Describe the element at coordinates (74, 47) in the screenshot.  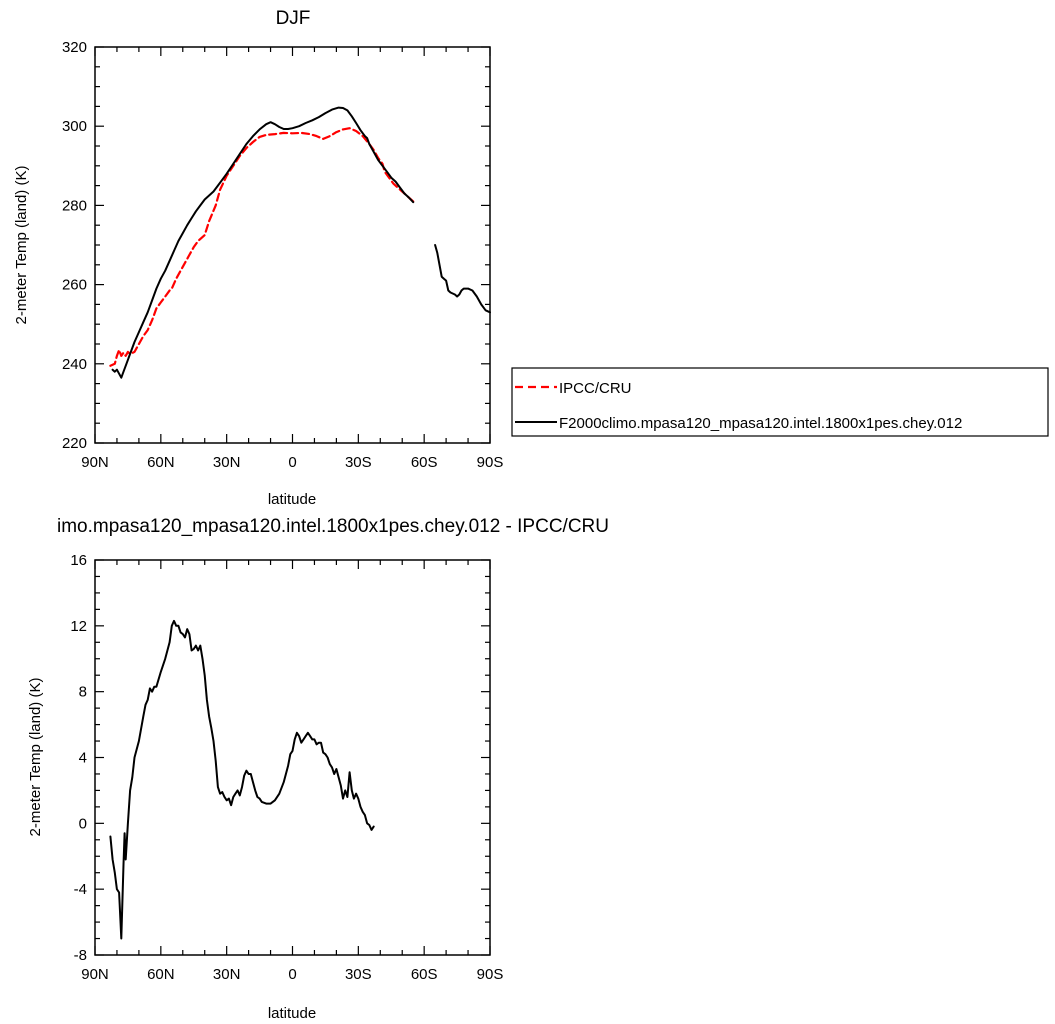
I see `top-ytick-label: 320` at that location.